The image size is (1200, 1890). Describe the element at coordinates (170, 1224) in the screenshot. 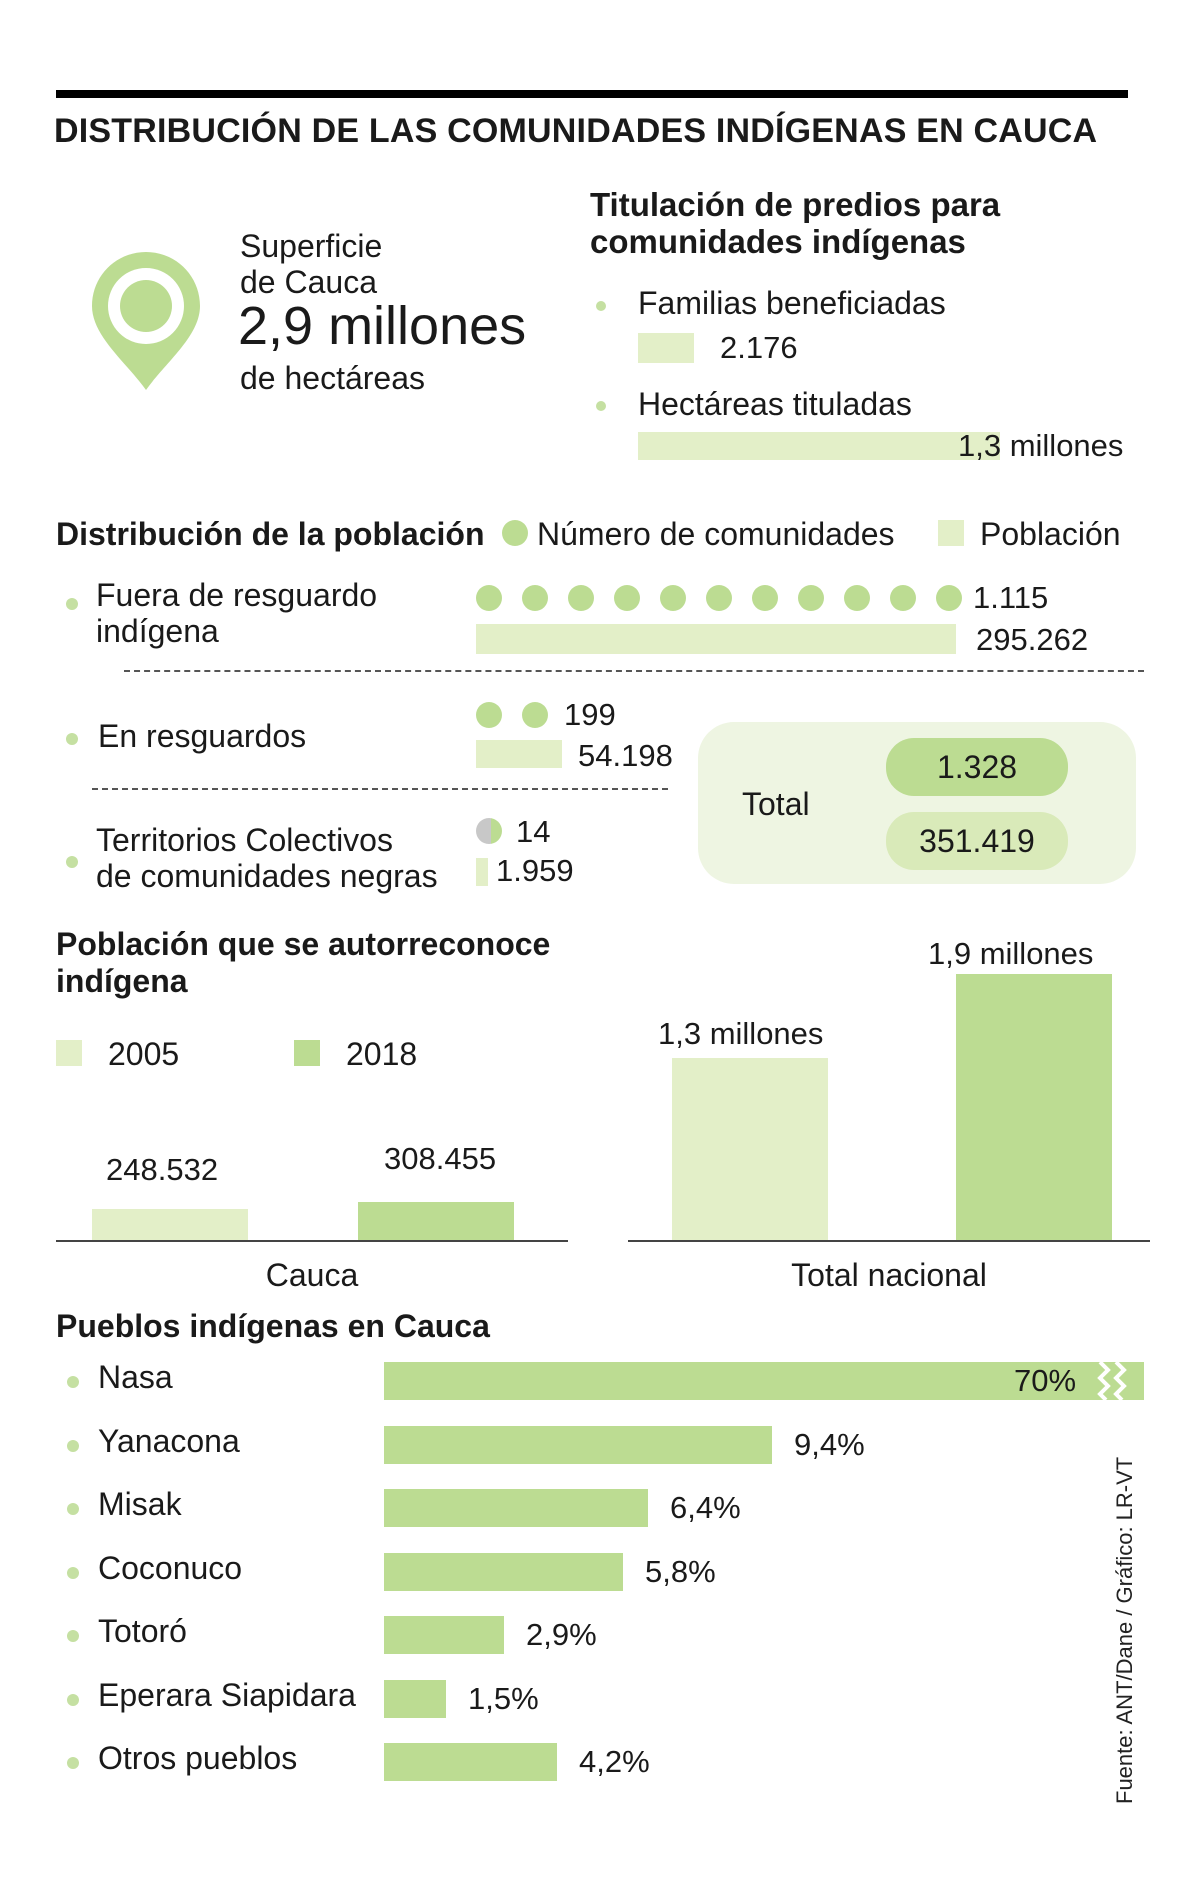

I see `bar-cauca-2005` at that location.